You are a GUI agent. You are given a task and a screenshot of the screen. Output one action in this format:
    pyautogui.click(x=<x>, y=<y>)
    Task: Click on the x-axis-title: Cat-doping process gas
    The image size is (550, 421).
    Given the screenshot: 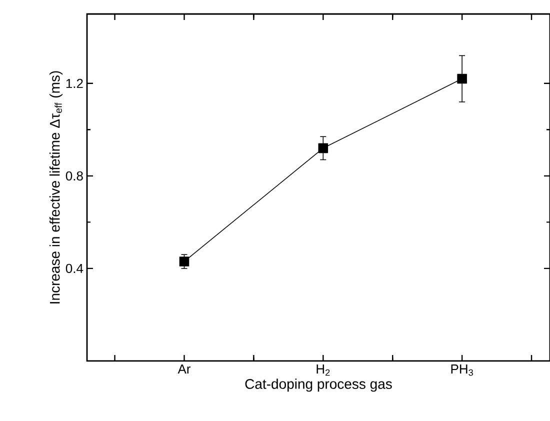 What is the action you would take?
    pyautogui.click(x=318, y=385)
    